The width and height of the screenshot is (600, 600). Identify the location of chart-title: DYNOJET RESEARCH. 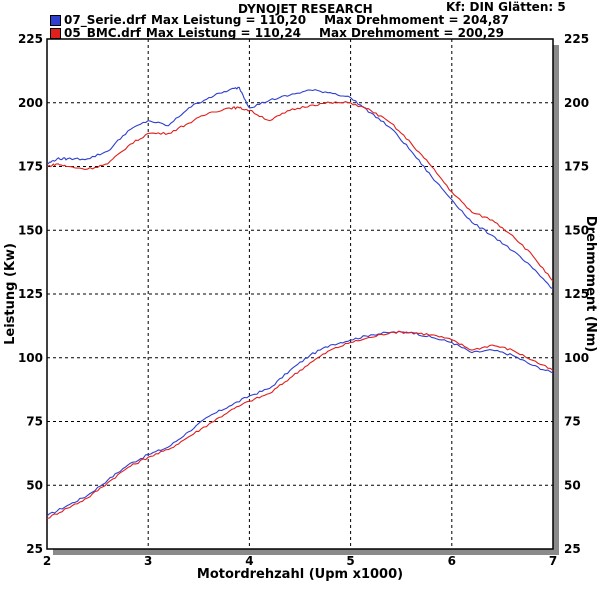
(305, 9).